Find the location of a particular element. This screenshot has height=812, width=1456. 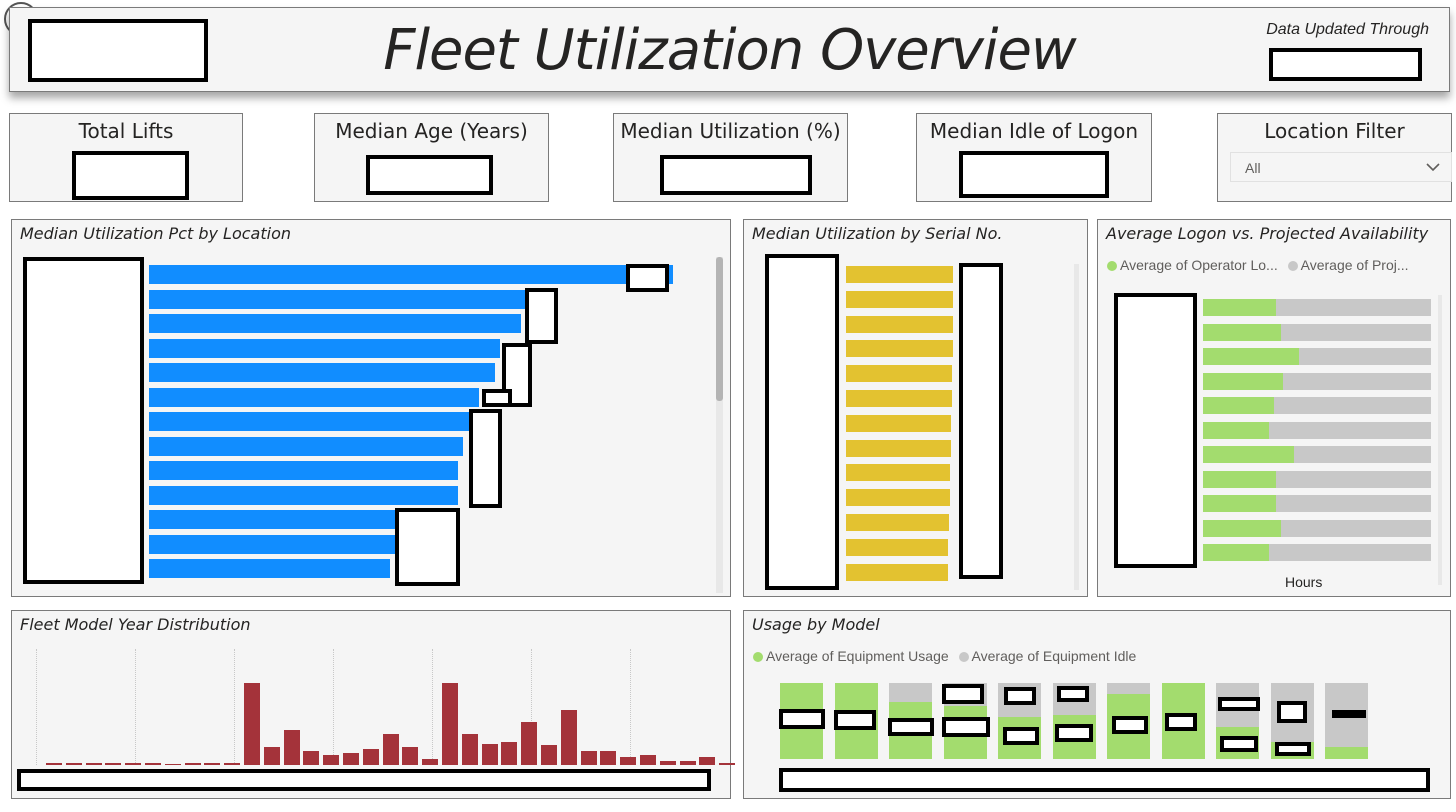

legend-label: Average of Equipment Usage is located at coordinates (857, 656).